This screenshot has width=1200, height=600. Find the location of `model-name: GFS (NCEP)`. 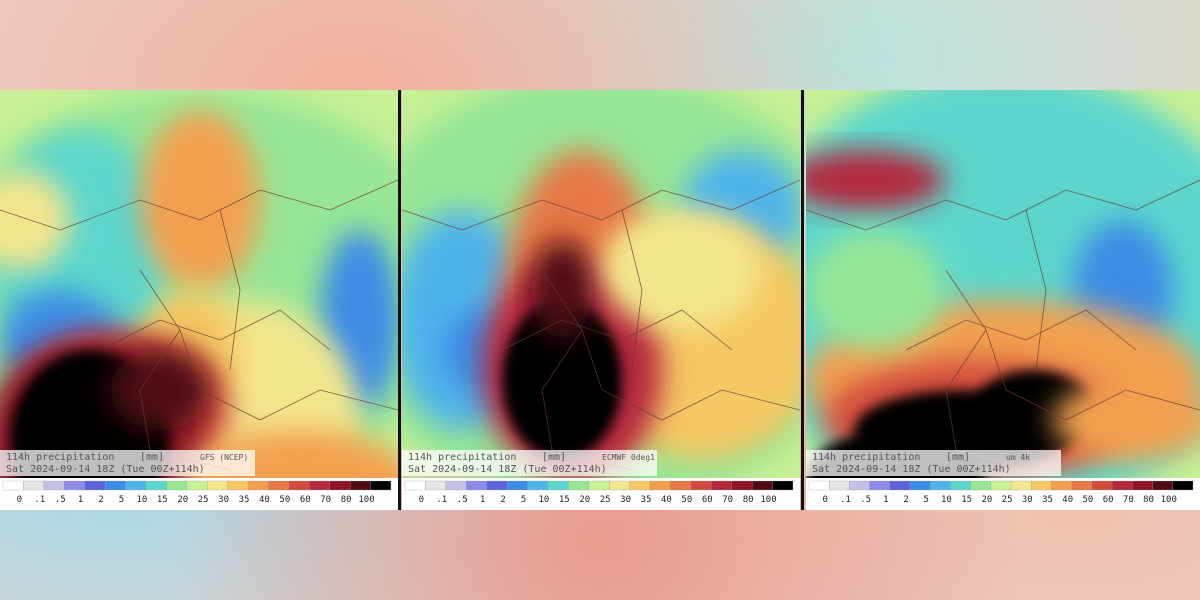

model-name: GFS (NCEP) is located at coordinates (224, 457).